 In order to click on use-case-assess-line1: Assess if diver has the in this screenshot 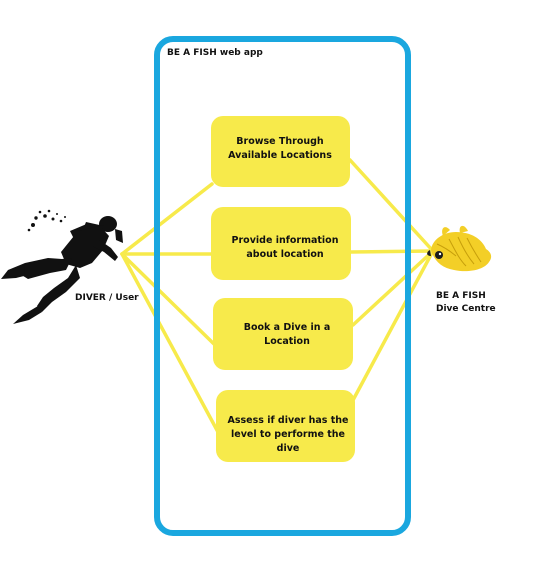, I will do `click(288, 420)`.